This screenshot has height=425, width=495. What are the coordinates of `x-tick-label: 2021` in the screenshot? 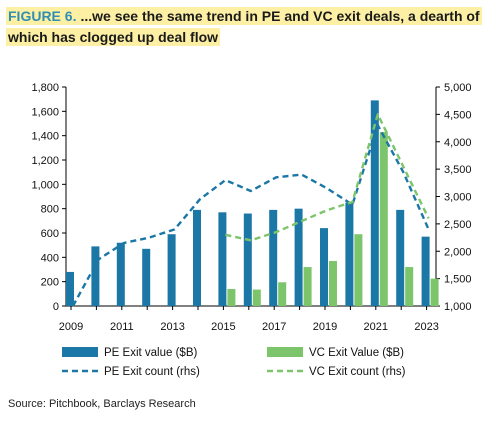 It's located at (376, 327).